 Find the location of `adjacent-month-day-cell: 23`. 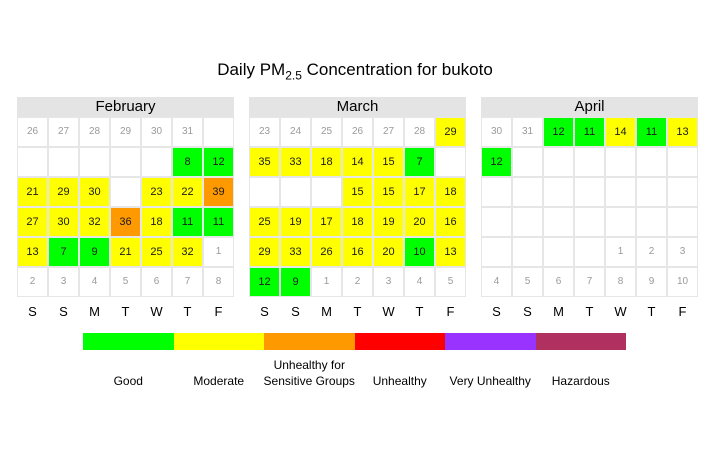

adjacent-month-day-cell: 23 is located at coordinates (264, 132).